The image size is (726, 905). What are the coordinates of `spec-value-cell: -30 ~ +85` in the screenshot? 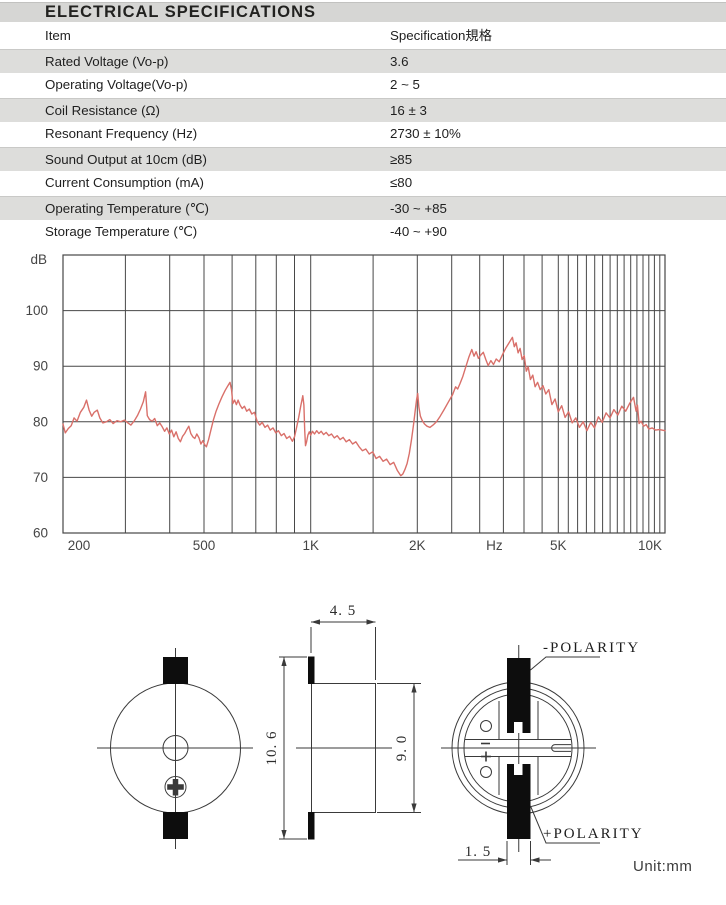 It's located at (418, 208).